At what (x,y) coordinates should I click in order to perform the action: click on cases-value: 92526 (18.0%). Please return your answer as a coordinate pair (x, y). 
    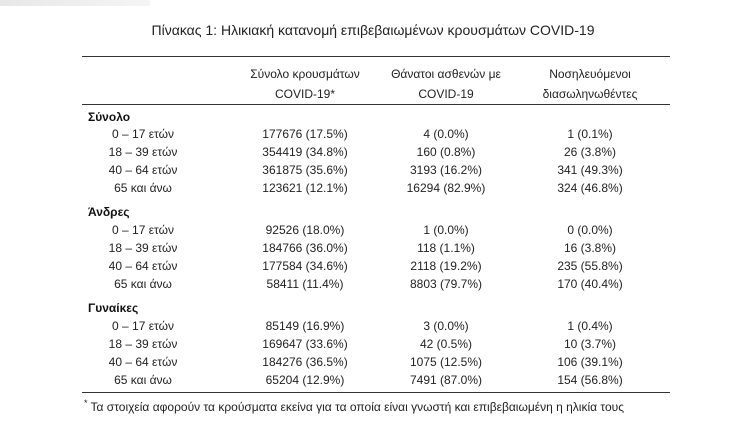
    Looking at the image, I should click on (305, 230).